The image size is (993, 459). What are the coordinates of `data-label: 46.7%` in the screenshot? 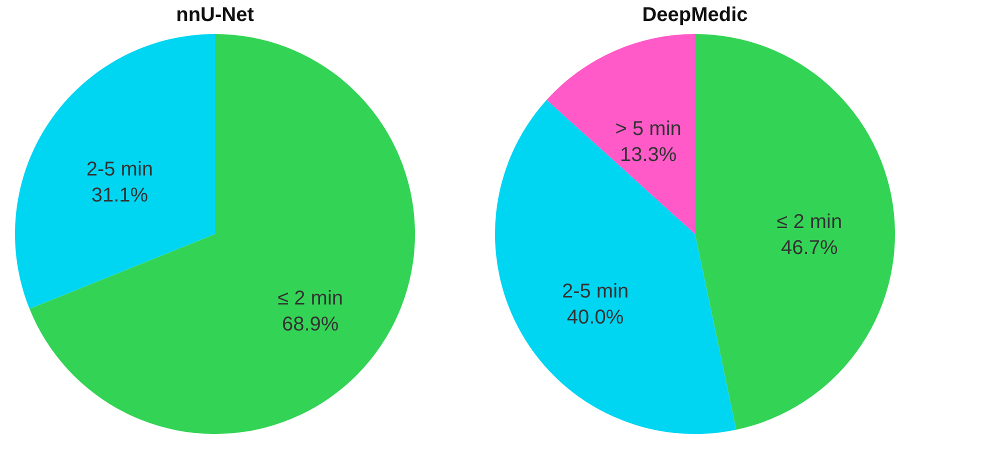 It's located at (809, 248).